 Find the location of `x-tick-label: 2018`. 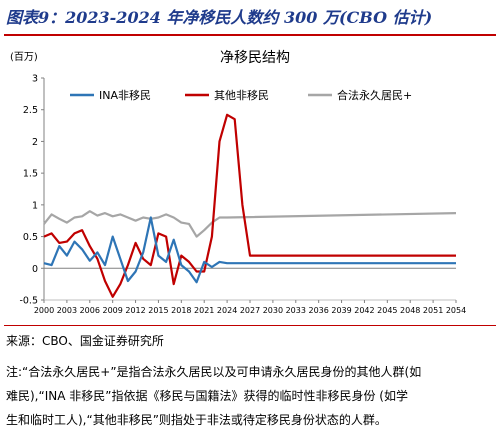

x-tick-label: 2018 is located at coordinates (181, 310).